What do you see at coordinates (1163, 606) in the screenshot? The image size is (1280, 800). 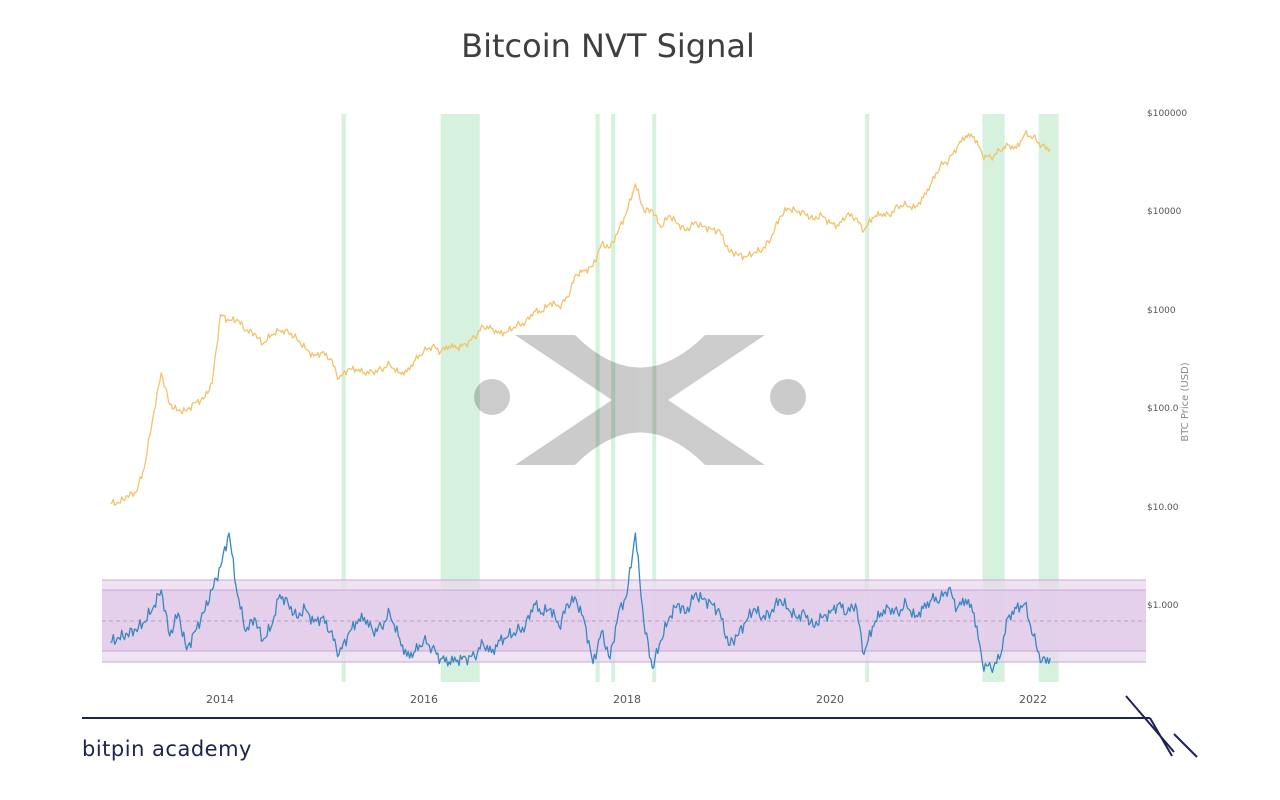 I see `right-tick-label: $1.000` at bounding box center [1163, 606].